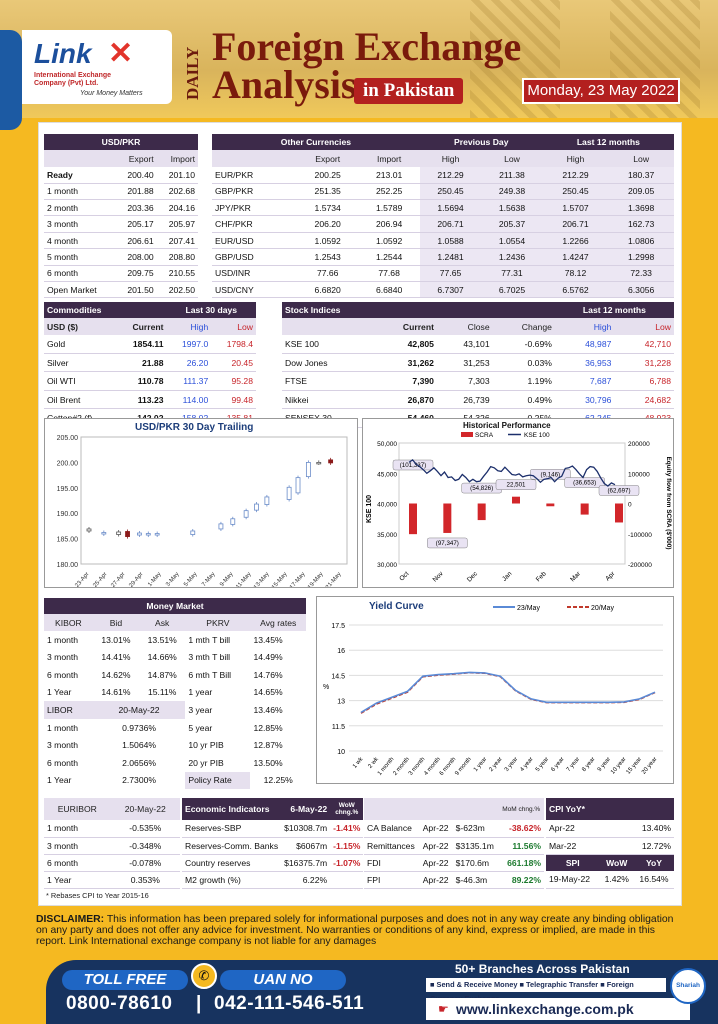 The image size is (718, 1024). Describe the element at coordinates (136, 257) in the screenshot. I see `table-cell: 208.00` at that location.